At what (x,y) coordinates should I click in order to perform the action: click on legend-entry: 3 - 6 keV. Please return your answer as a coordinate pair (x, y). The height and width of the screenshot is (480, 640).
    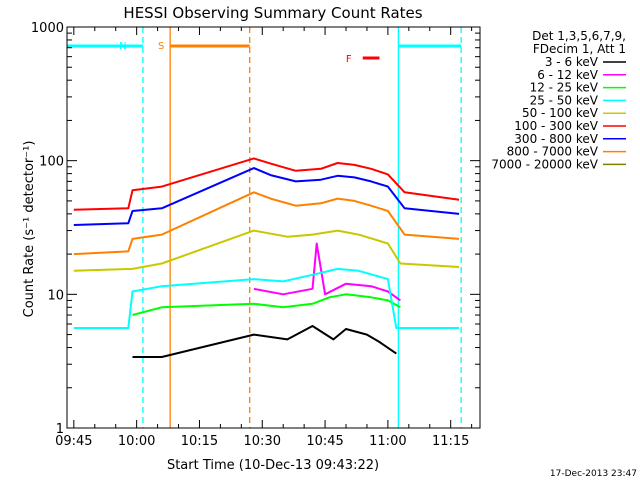
    Looking at the image, I should click on (572, 62).